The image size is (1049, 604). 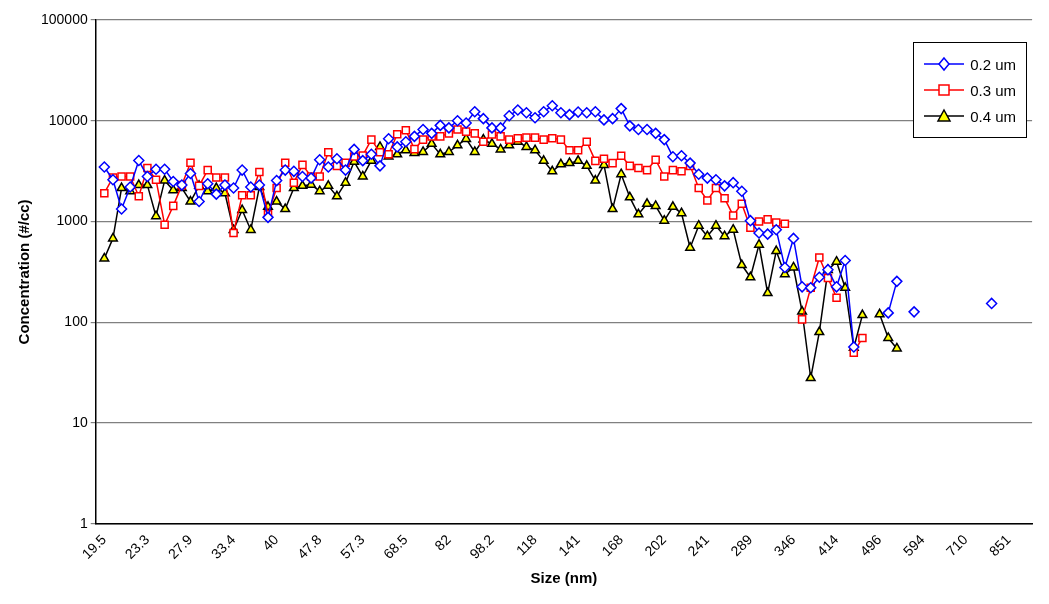 What do you see at coordinates (784, 545) in the screenshot?
I see `x-tick-label: 346` at bounding box center [784, 545].